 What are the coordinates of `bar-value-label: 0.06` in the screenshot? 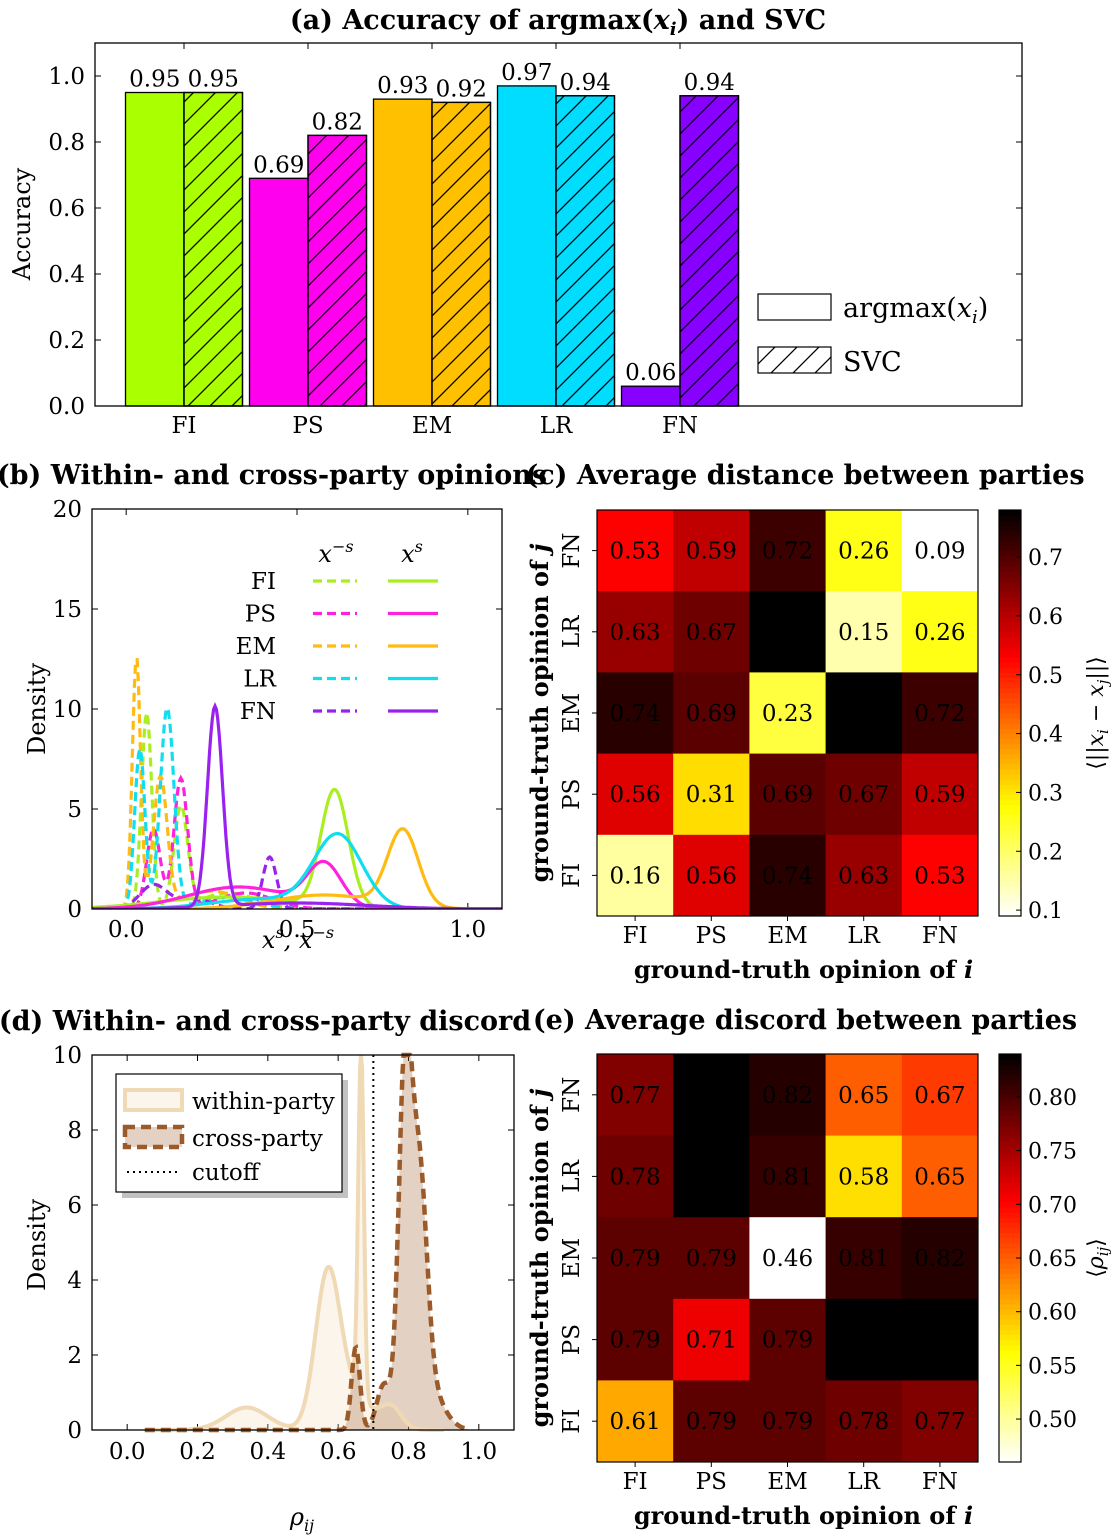 It's located at (650, 373).